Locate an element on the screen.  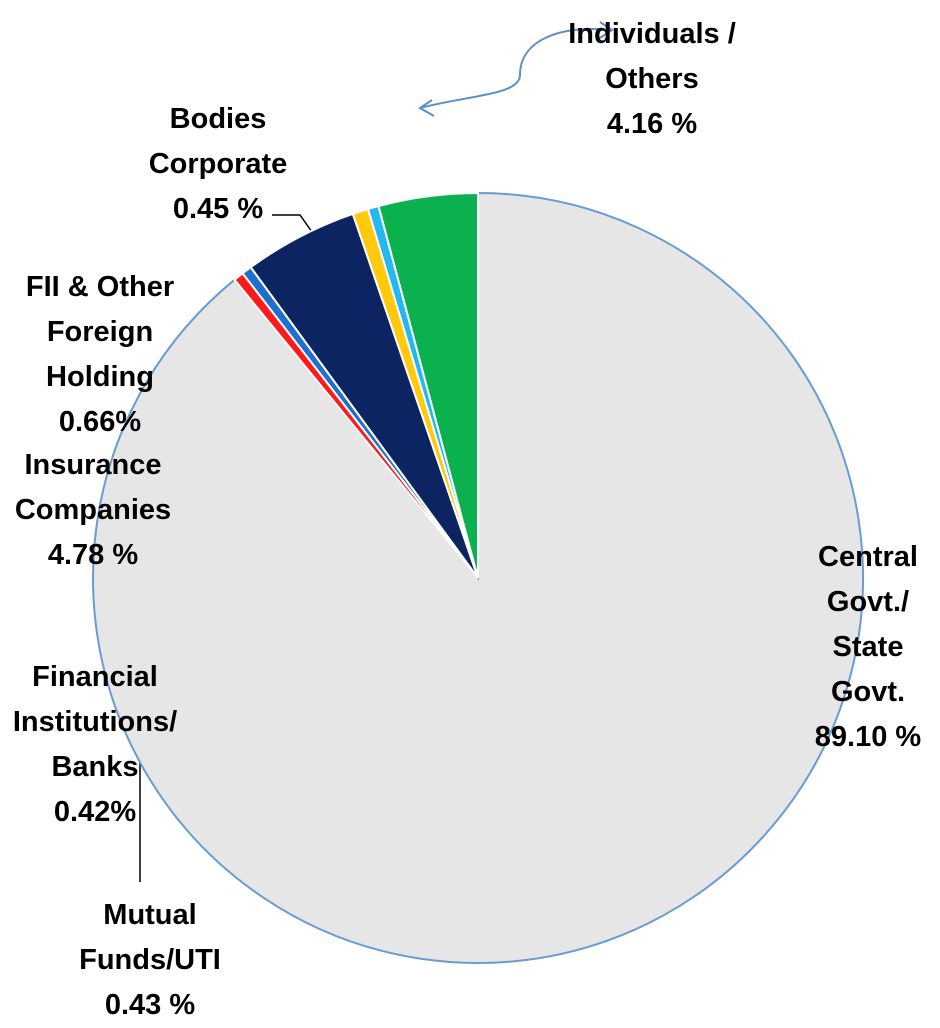
slice-label: Bodies Corporate 0.45 % is located at coordinates (218, 164).